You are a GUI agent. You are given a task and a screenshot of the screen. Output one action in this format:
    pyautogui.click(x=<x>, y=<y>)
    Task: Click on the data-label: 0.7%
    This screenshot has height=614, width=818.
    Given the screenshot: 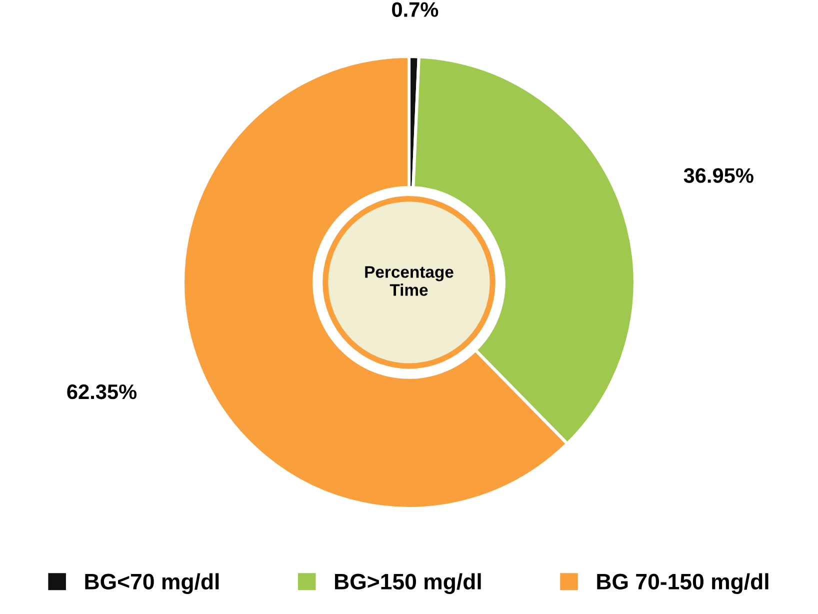 What is the action you would take?
    pyautogui.click(x=415, y=9)
    